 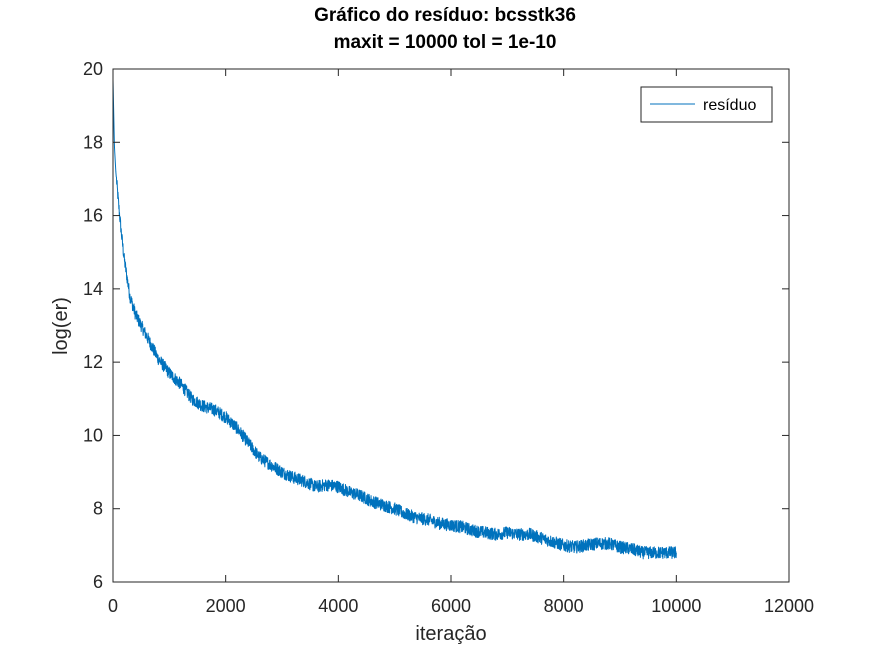 What do you see at coordinates (93, 69) in the screenshot?
I see `y-tick-label: 20` at bounding box center [93, 69].